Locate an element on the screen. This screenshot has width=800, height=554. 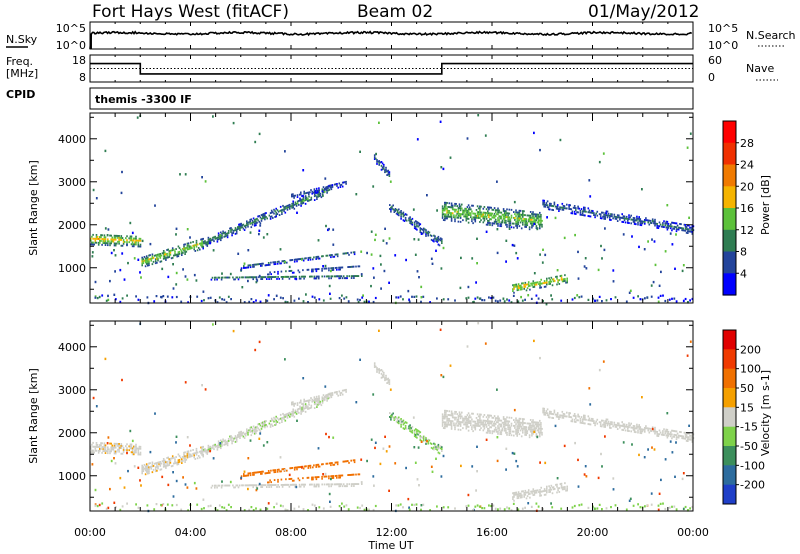
colorbar-segment is located at coordinates (729, 132).